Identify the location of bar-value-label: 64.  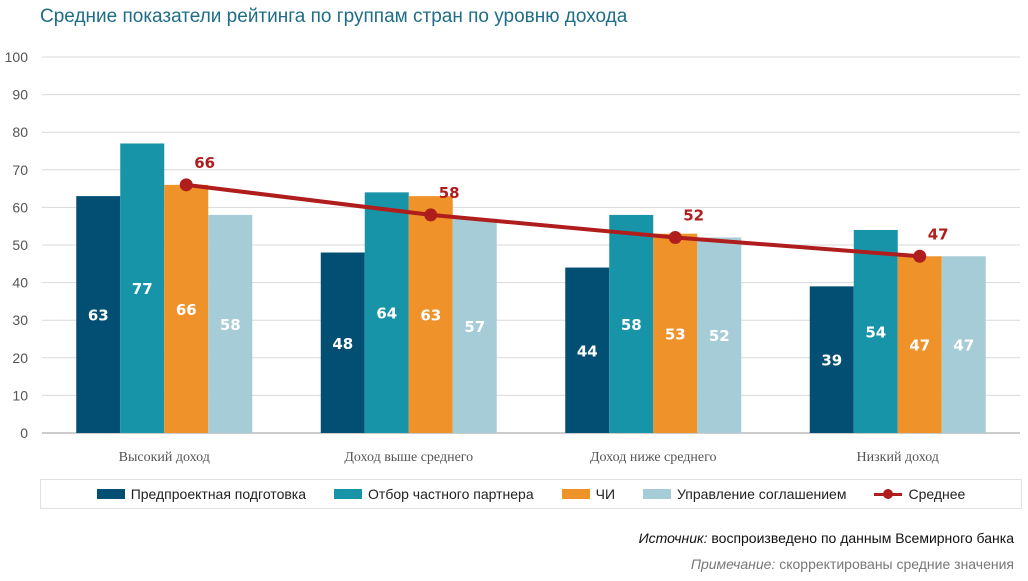
(386, 314).